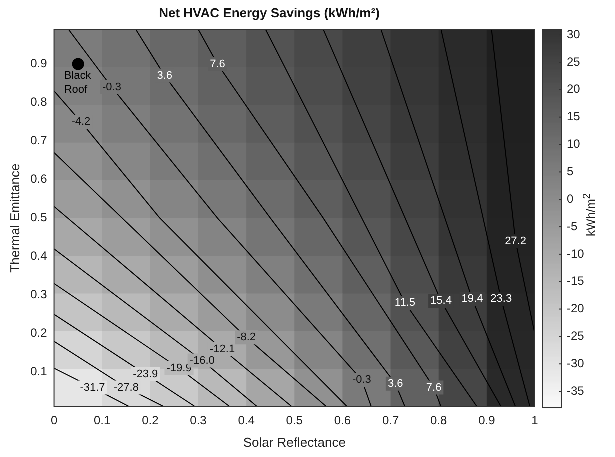  Describe the element at coordinates (246, 338) in the screenshot. I see `series-label: -8.2` at that location.